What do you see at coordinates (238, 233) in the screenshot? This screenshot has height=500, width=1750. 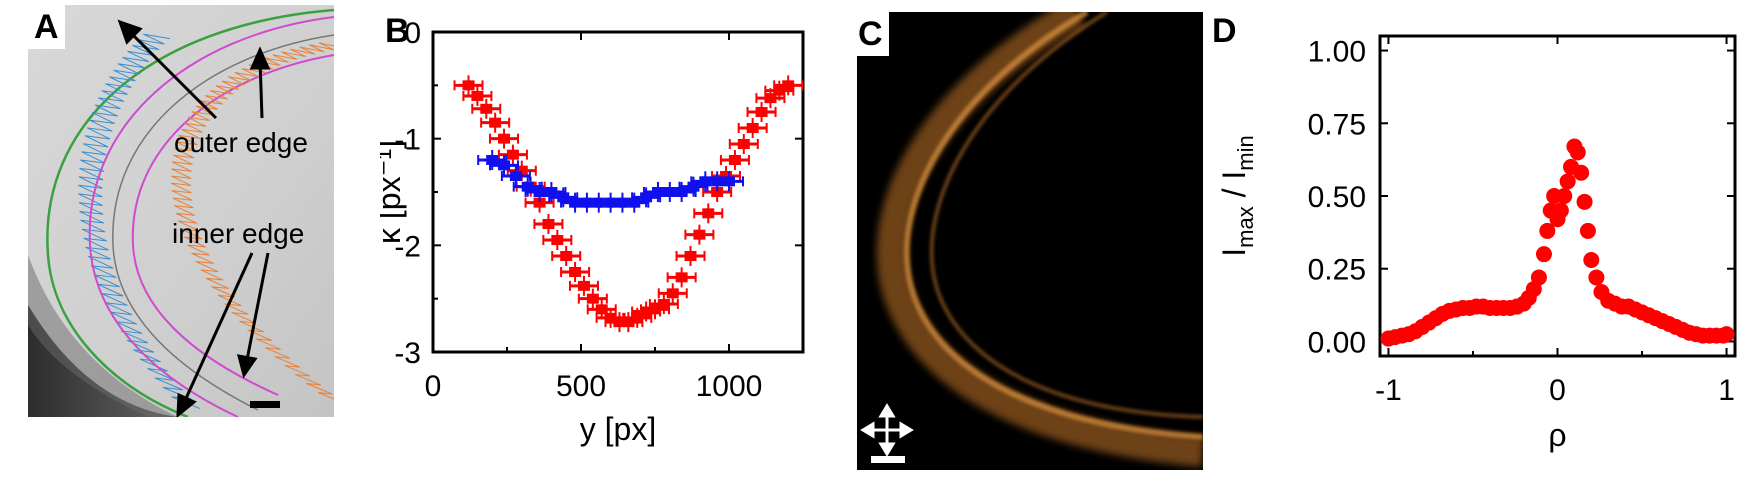 I see `annotation-inner-edge: inner edge` at bounding box center [238, 233].